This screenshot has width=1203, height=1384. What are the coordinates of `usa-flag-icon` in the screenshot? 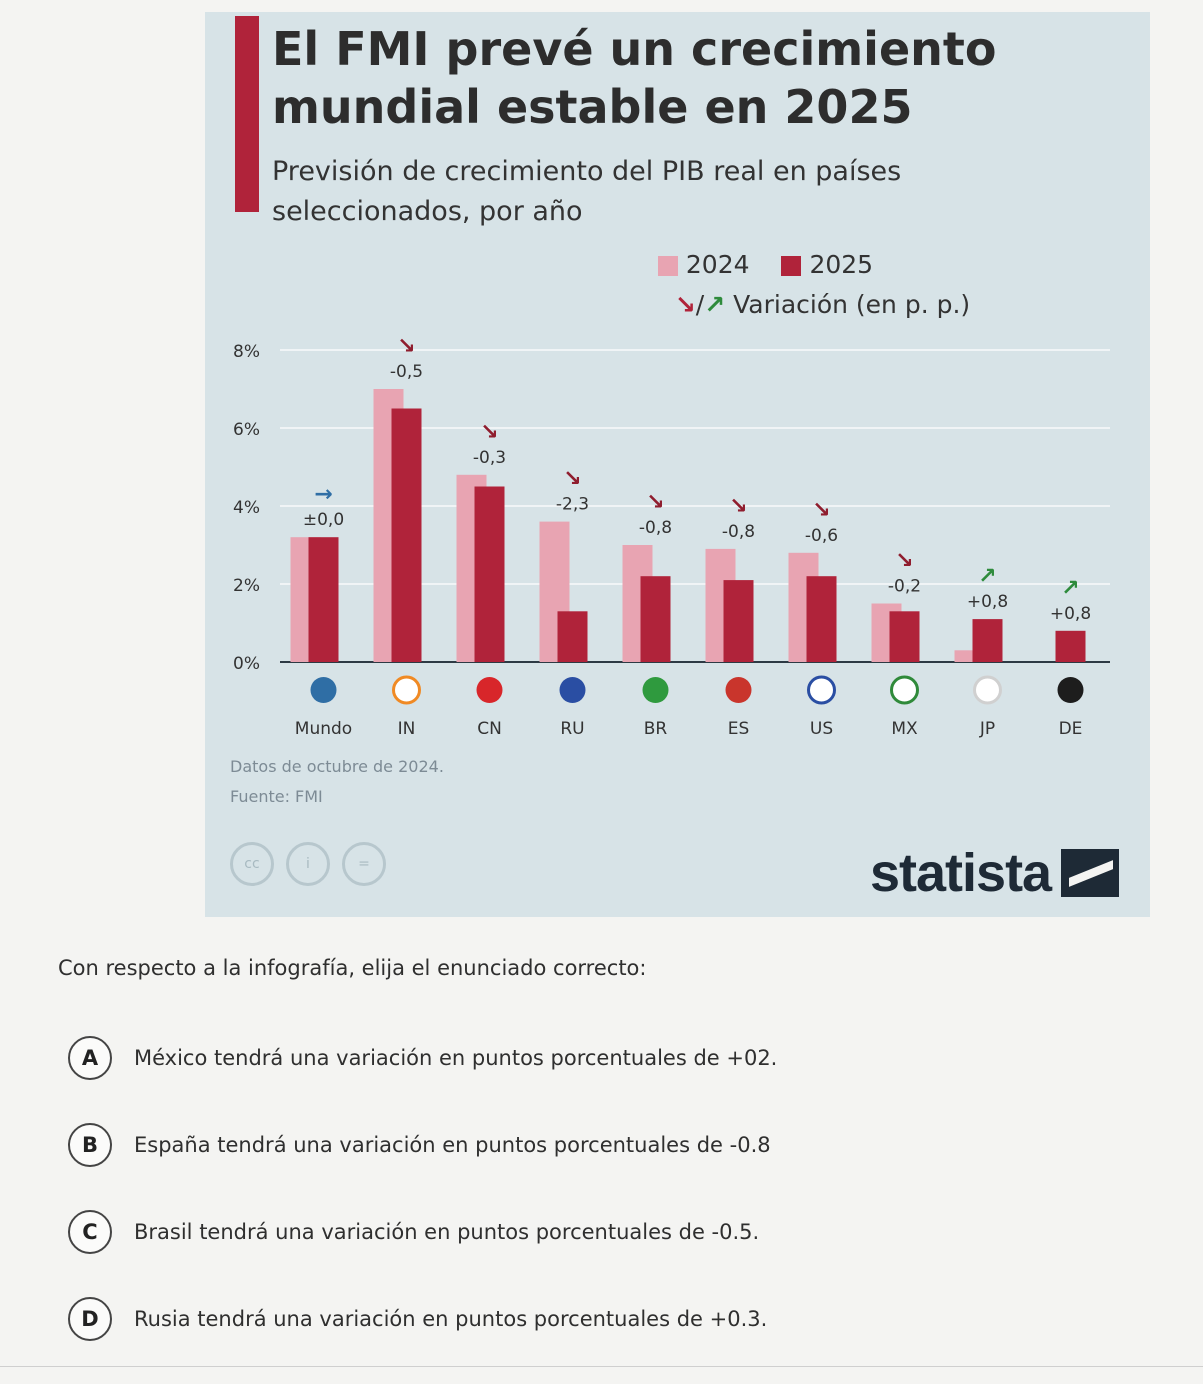 It's located at (821, 690).